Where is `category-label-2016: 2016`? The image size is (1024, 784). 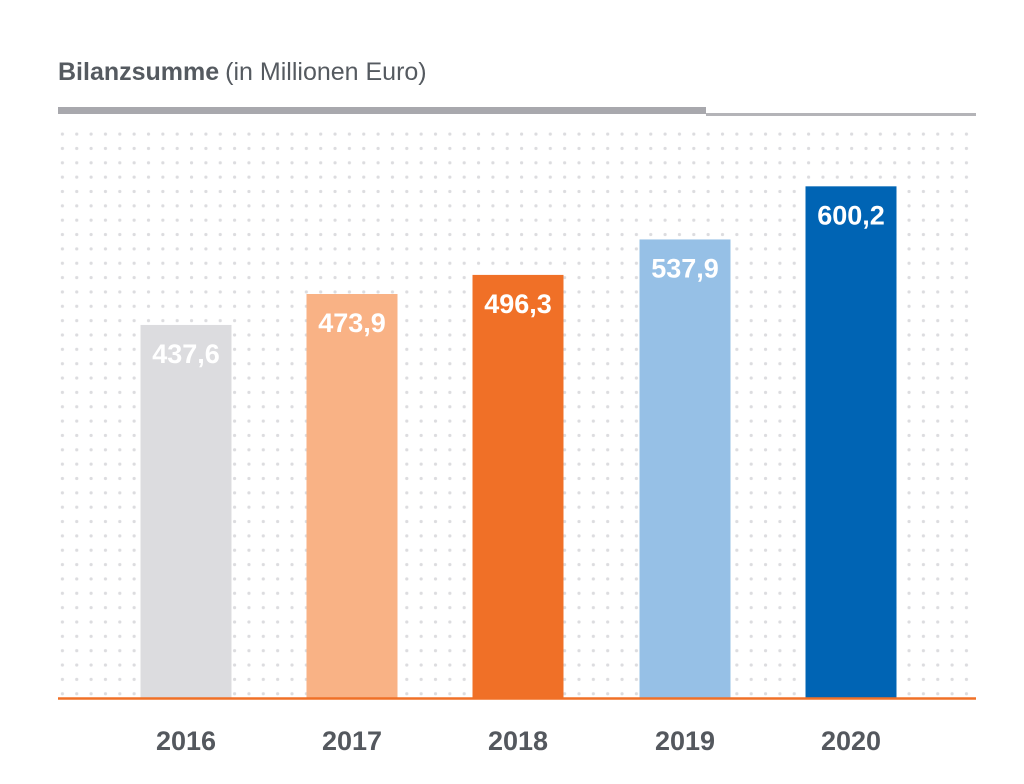 category-label-2016: 2016 is located at coordinates (186, 741).